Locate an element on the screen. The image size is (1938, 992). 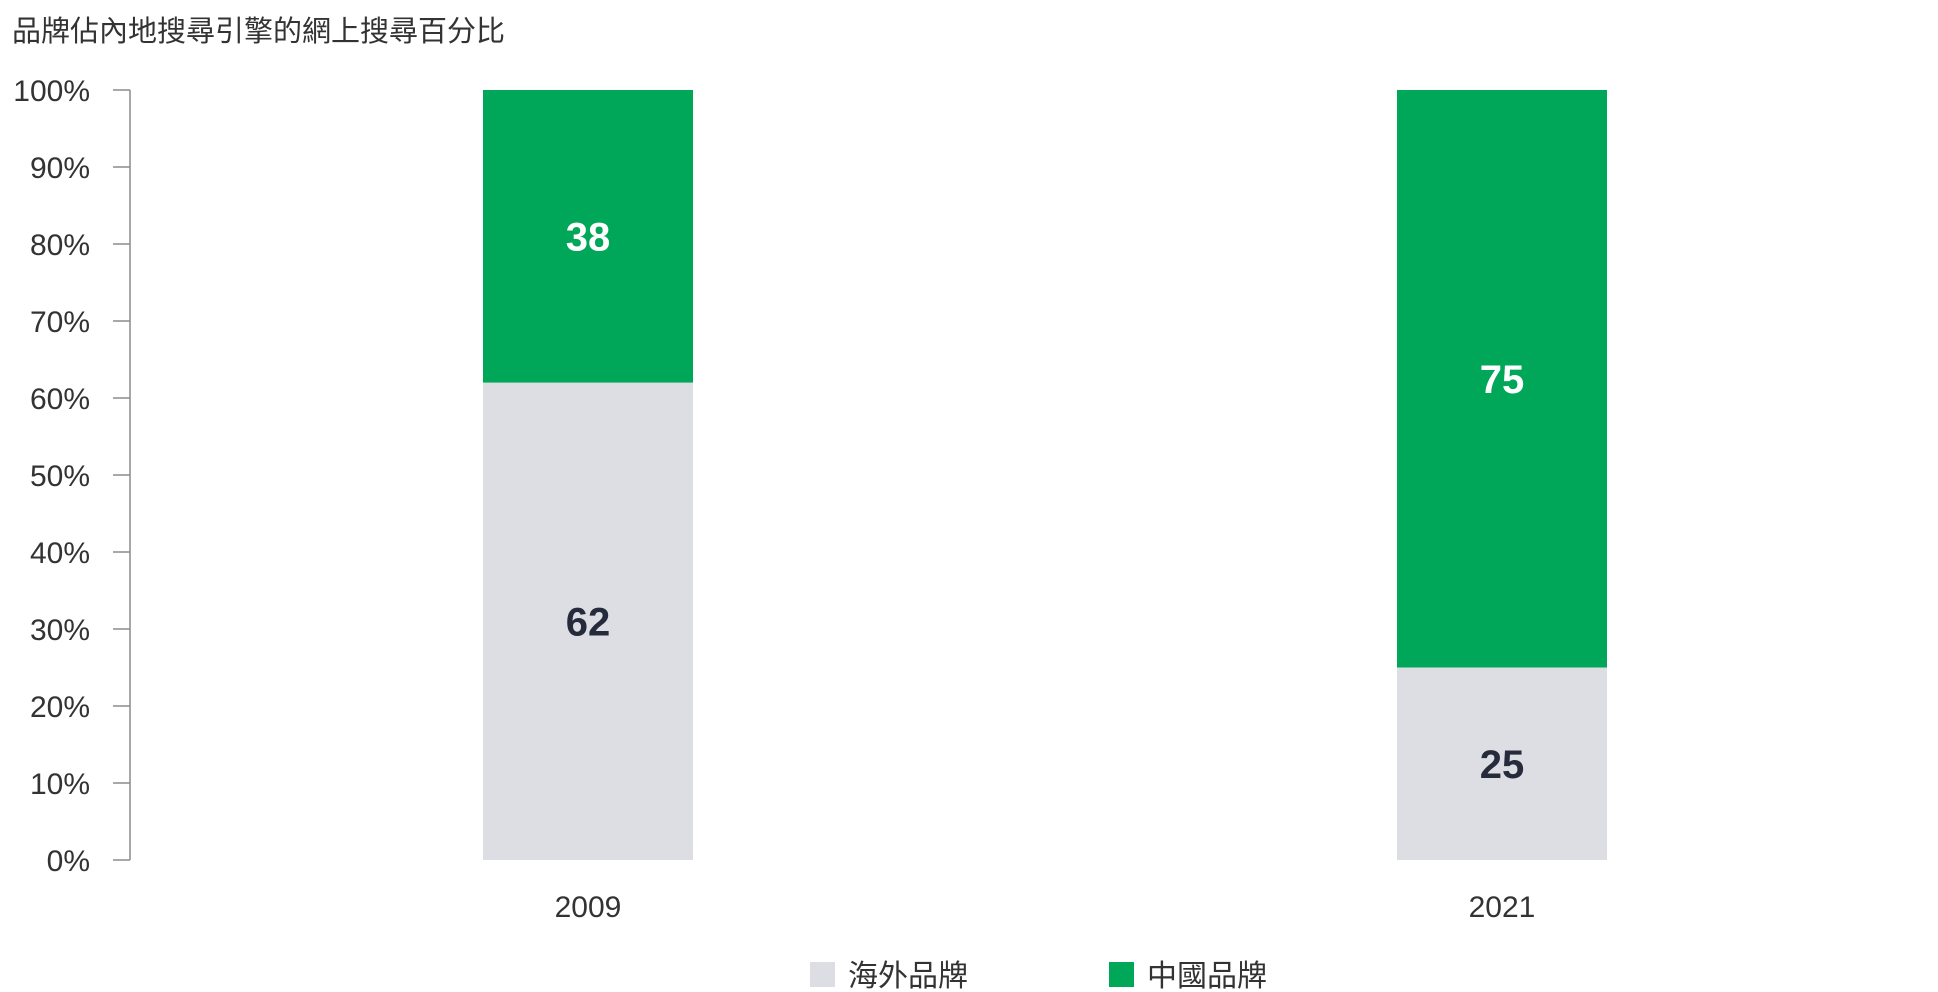
y-tick-label: 30% is located at coordinates (60, 630).